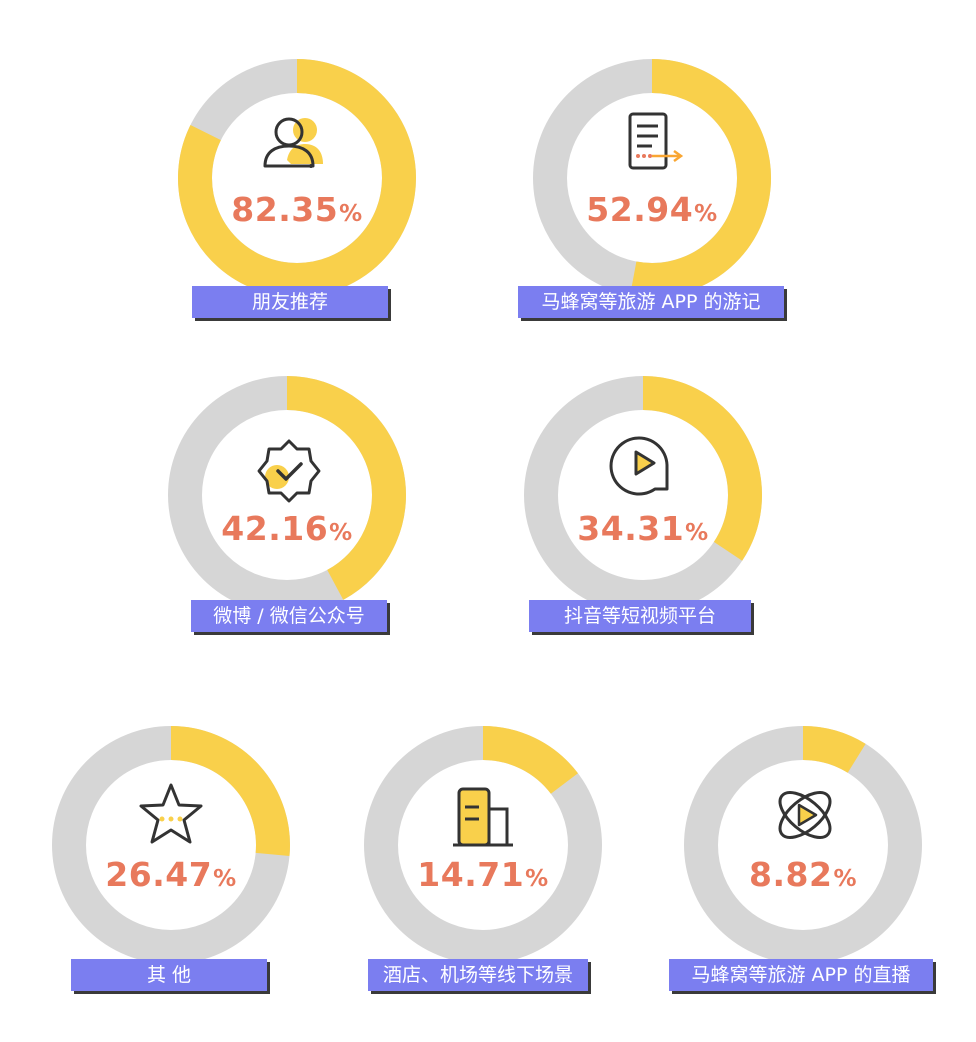 The image size is (976, 1042). I want to click on percent-number: 26.47, so click(159, 874).